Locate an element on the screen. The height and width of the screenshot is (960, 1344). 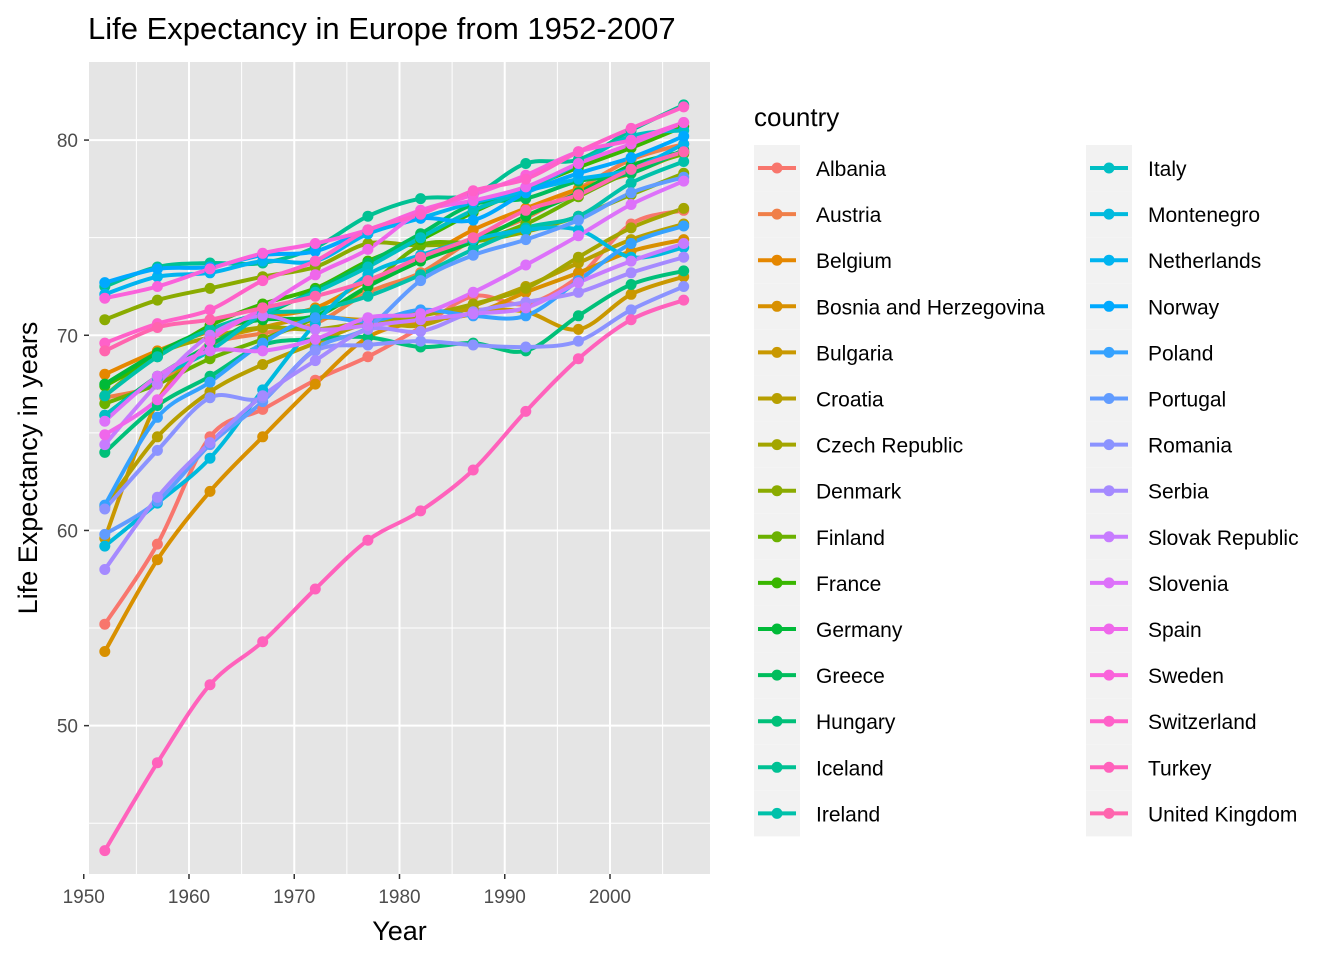
data-point-denmark is located at coordinates (105, 320).